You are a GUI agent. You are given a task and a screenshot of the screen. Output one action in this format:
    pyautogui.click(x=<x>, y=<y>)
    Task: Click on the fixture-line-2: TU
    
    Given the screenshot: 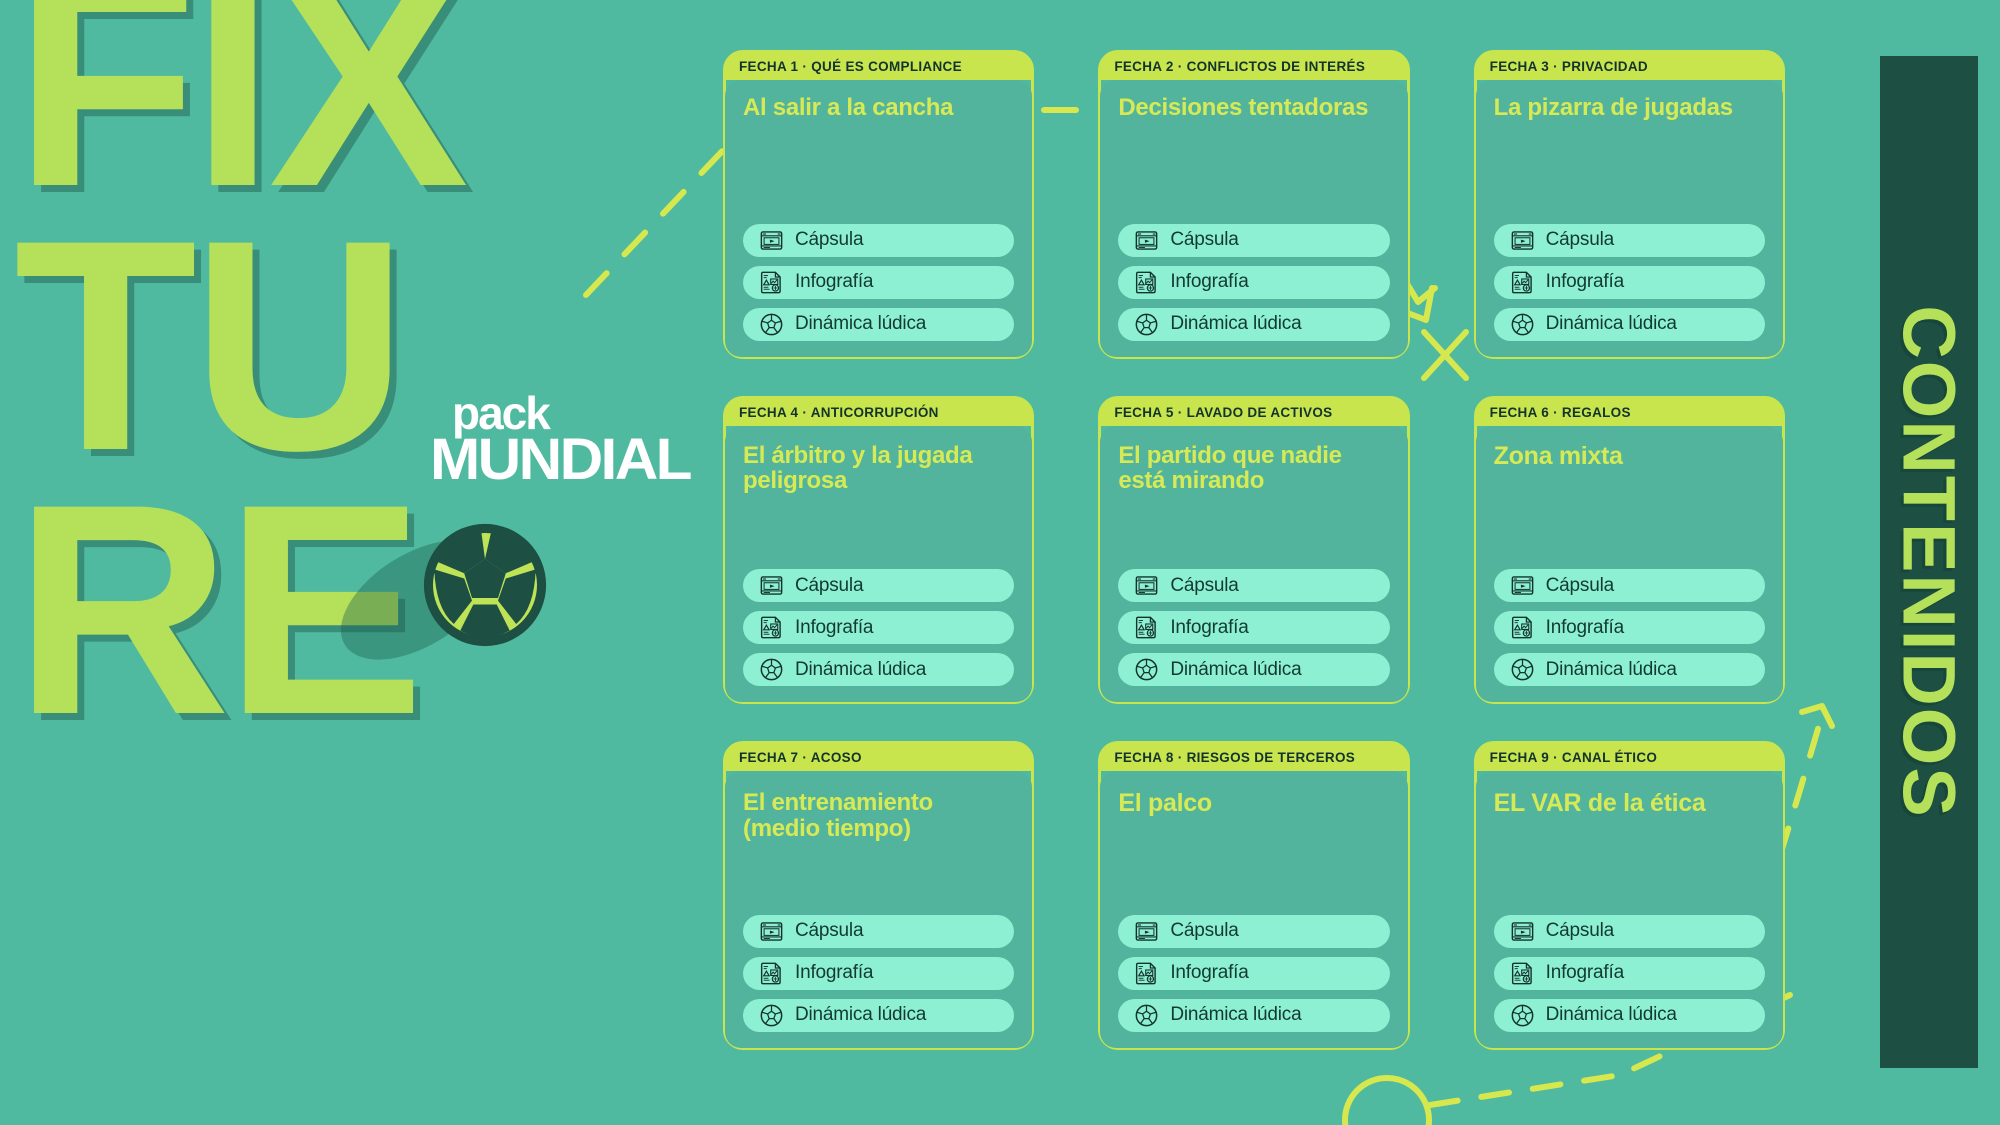 What is the action you would take?
    pyautogui.click(x=211, y=345)
    